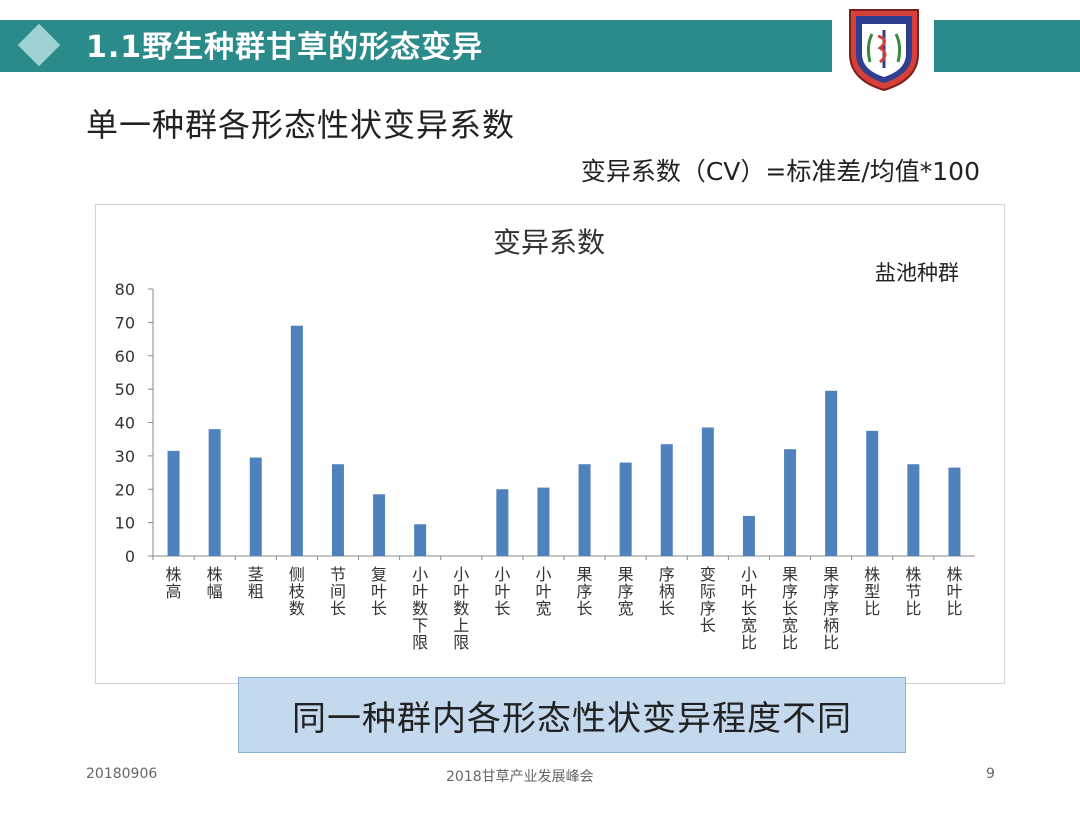 The image size is (1080, 813). I want to click on x-tick-label: 茎粗, so click(256, 583).